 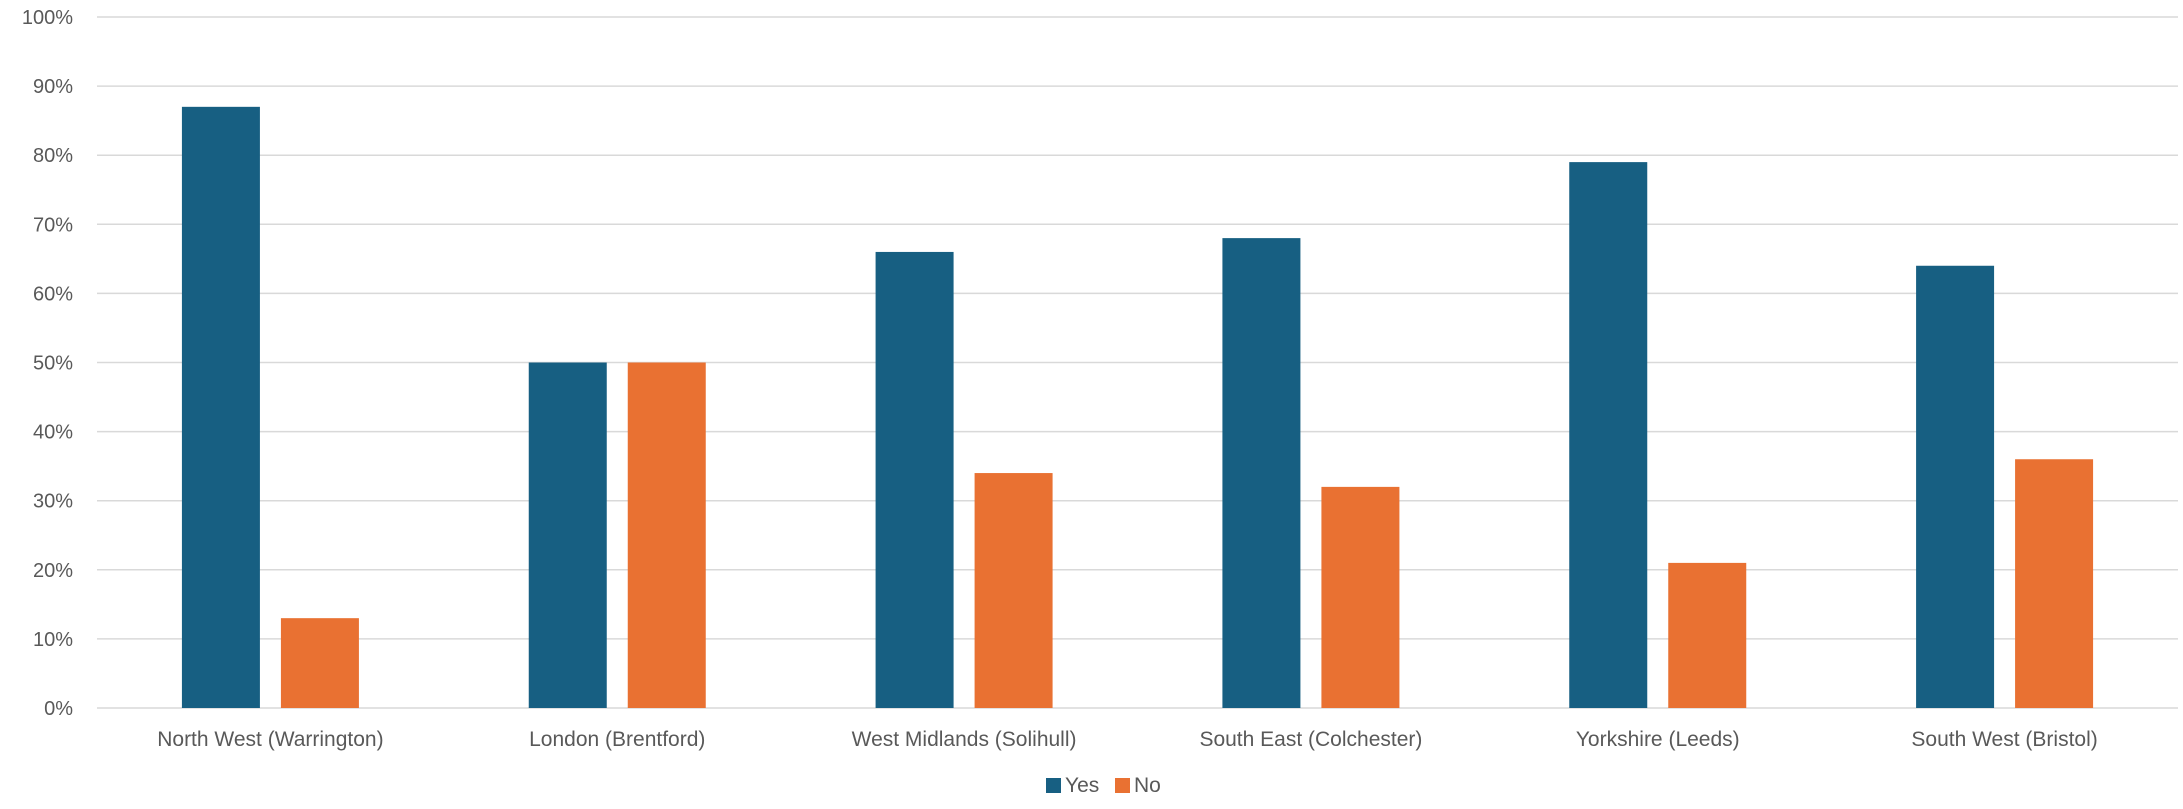 What do you see at coordinates (53, 87) in the screenshot?
I see `y-tick-label: 90%` at bounding box center [53, 87].